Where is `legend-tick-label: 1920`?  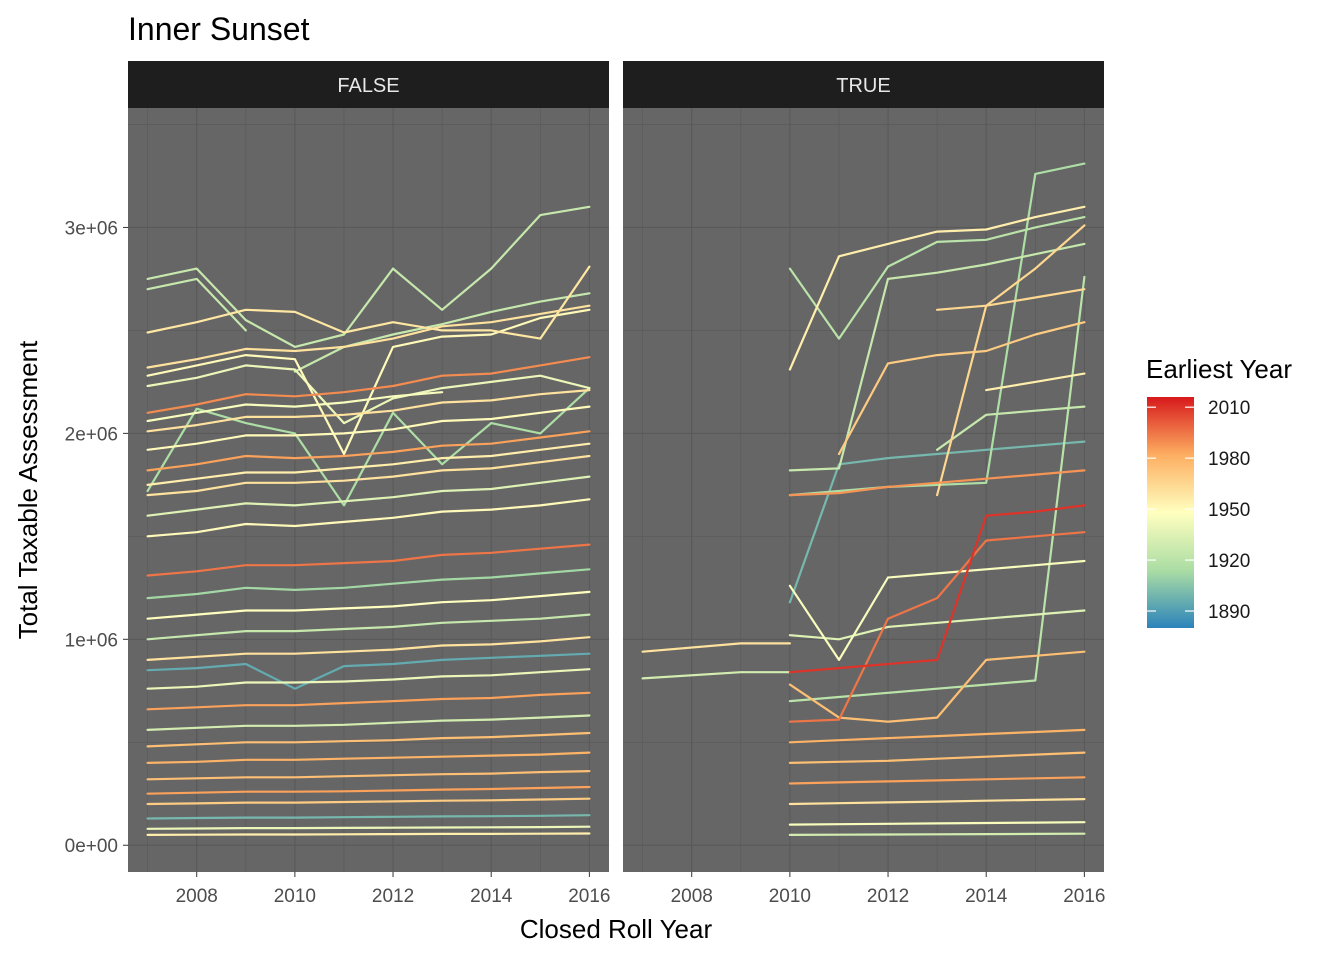 legend-tick-label: 1920 is located at coordinates (1229, 561).